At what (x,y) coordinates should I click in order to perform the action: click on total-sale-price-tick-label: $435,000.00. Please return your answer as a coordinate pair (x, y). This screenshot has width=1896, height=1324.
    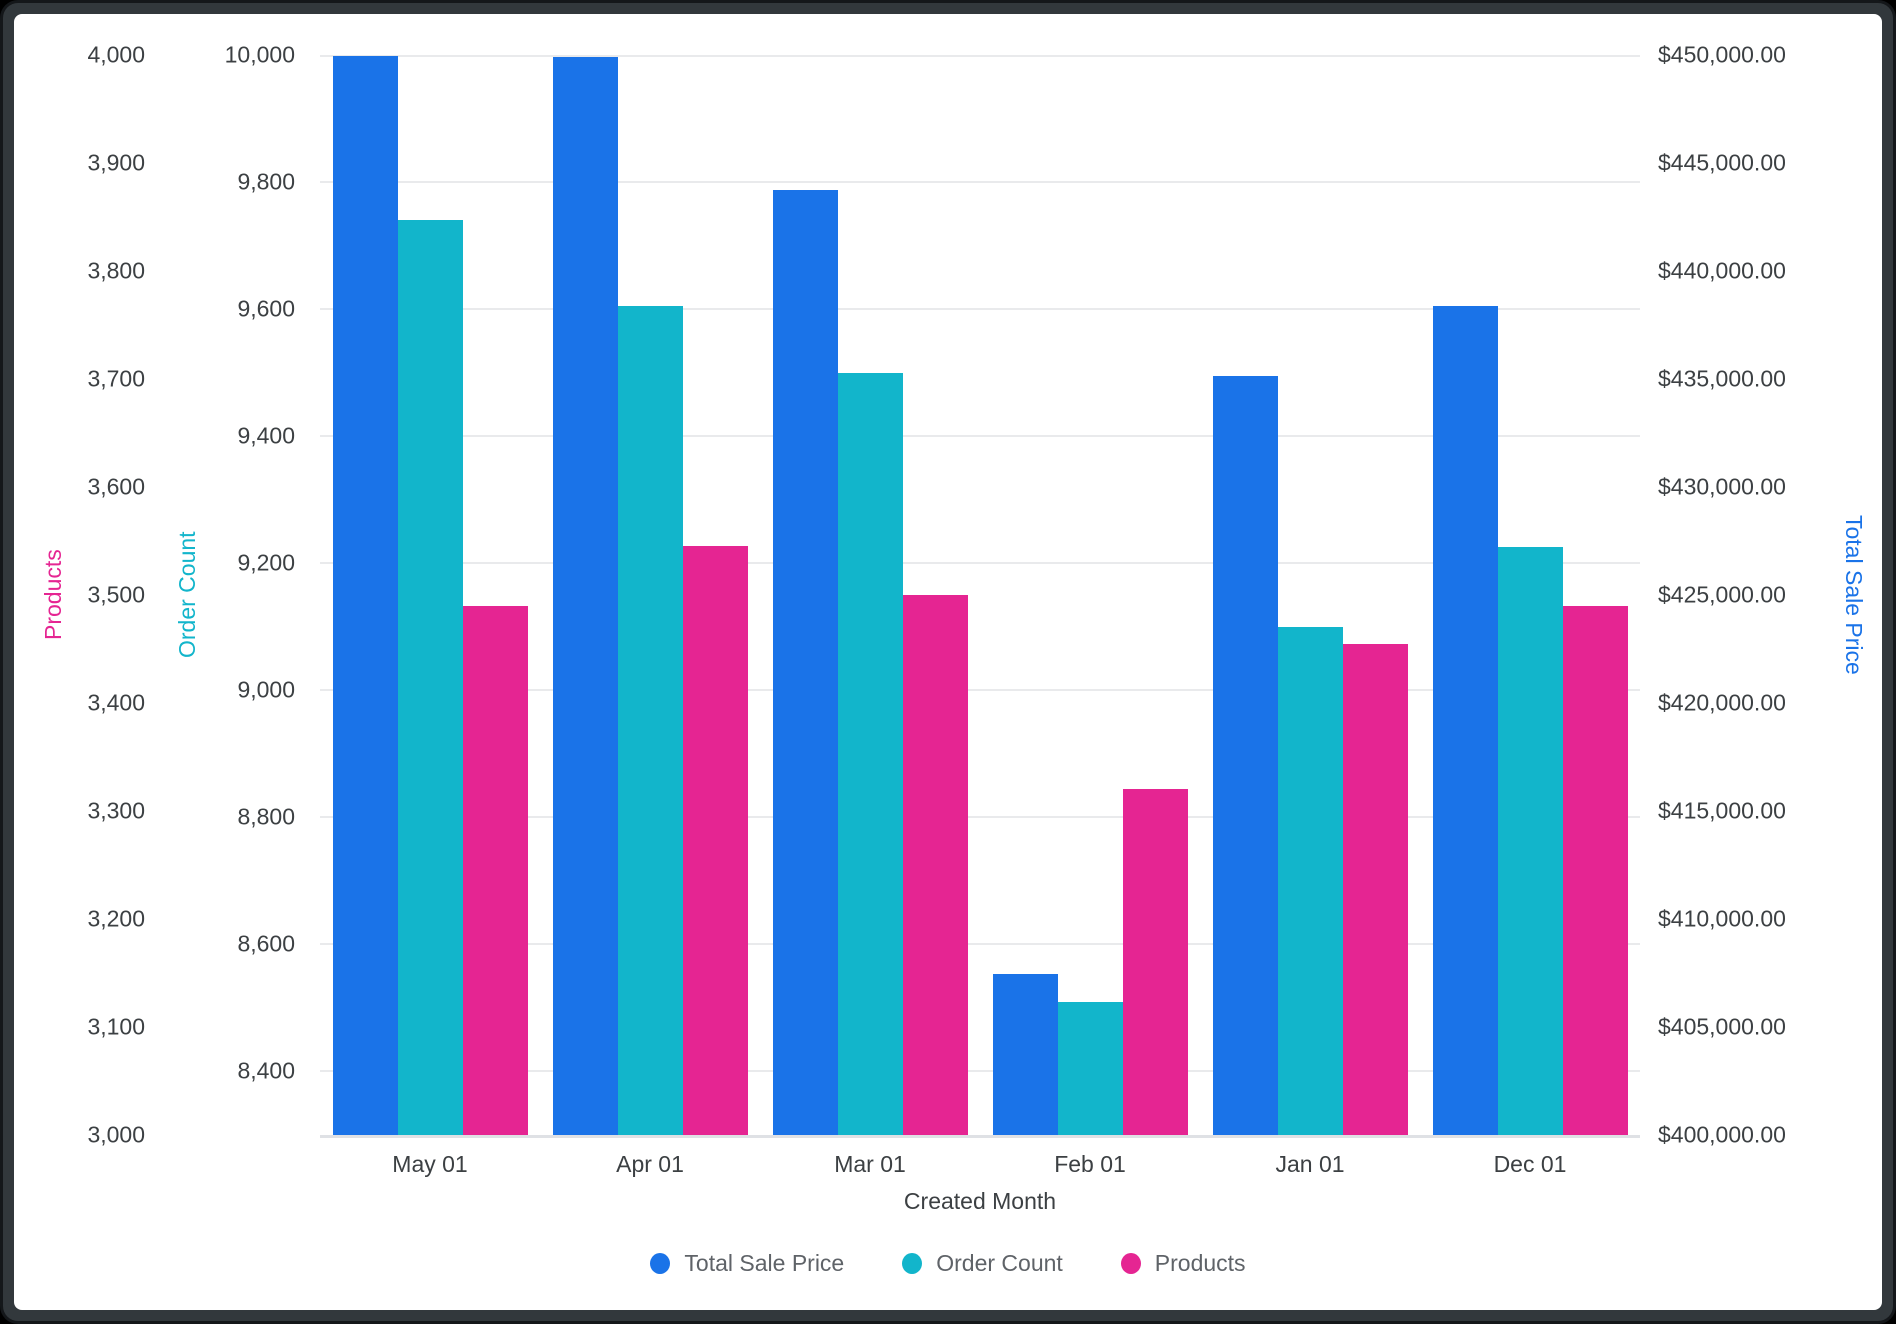
    Looking at the image, I should click on (1722, 378).